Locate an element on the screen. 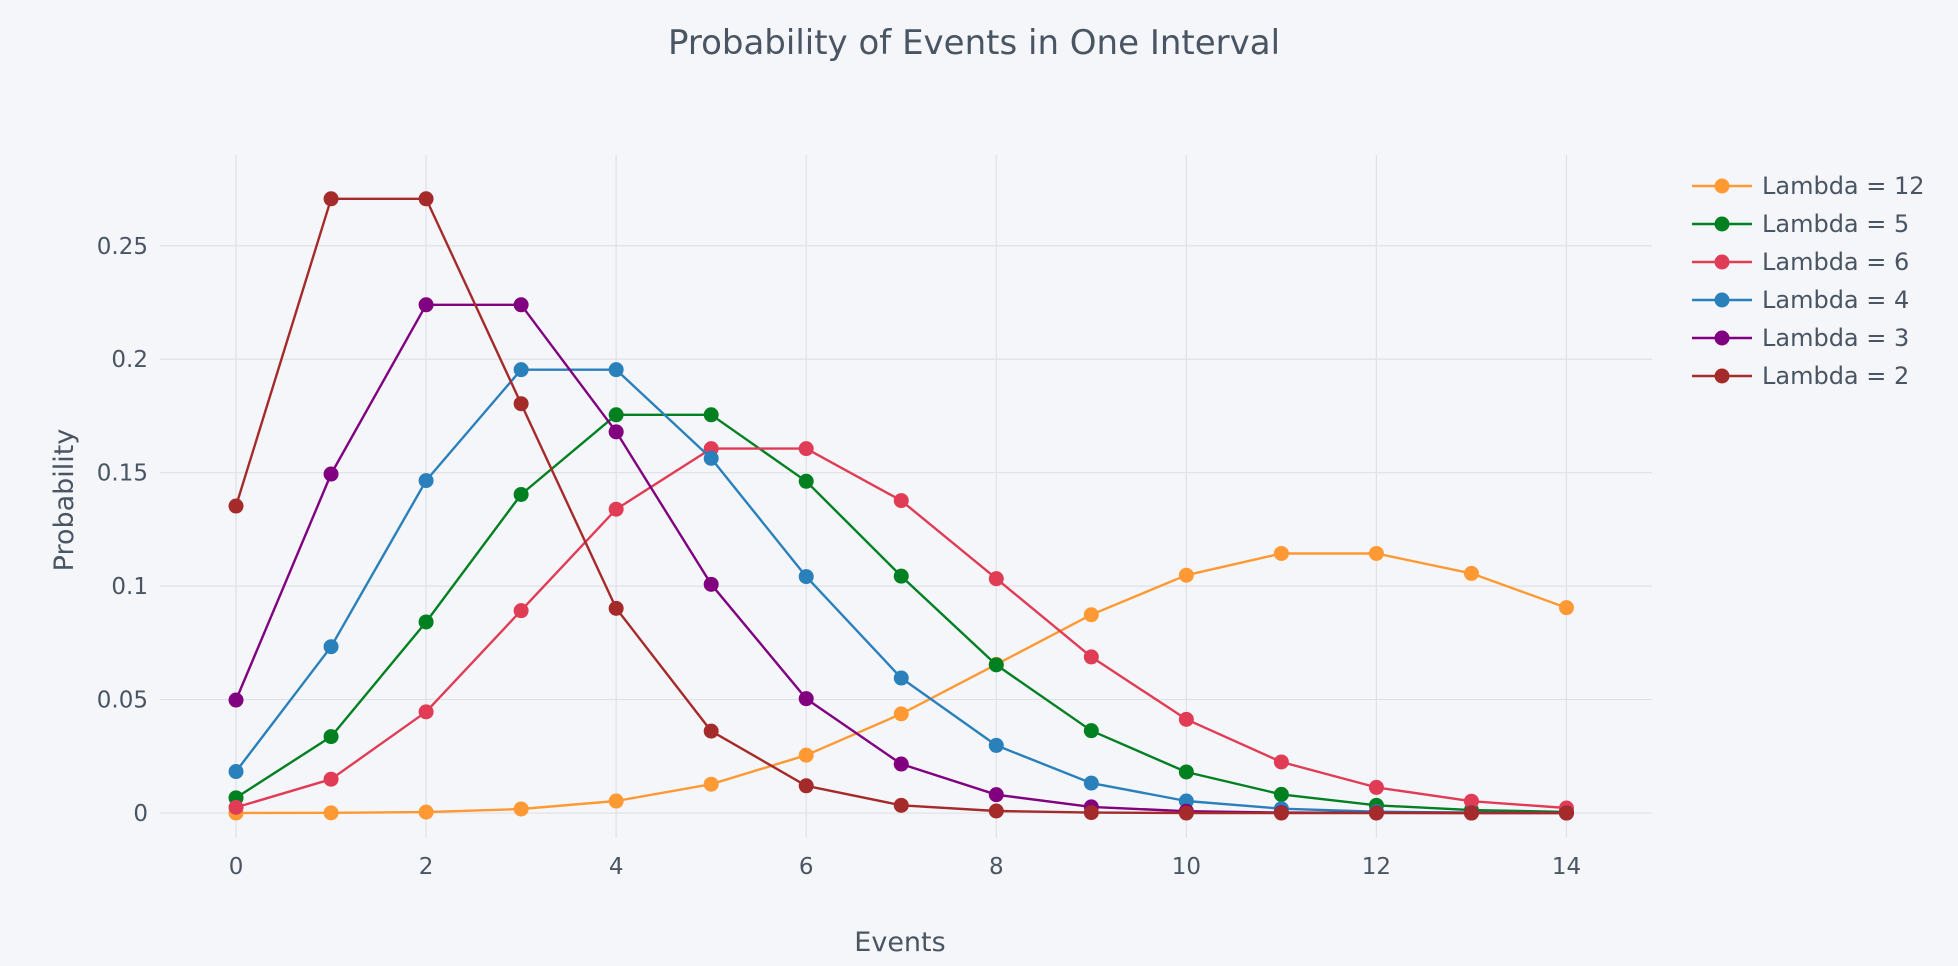 Image resolution: width=1958 pixels, height=966 pixels. y-tick-label: 0.05 is located at coordinates (122, 701).